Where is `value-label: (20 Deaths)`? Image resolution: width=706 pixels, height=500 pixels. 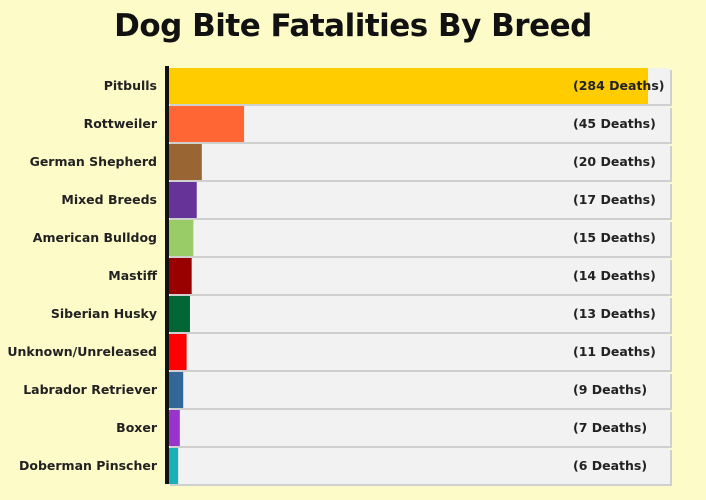
value-label: (20 Deaths) is located at coordinates (614, 161).